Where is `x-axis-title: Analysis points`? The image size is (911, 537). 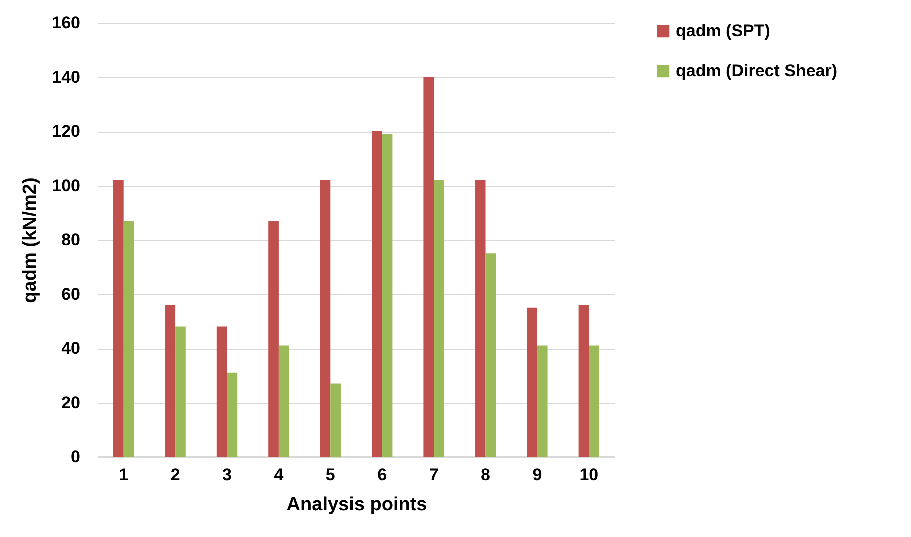
x-axis-title: Analysis points is located at coordinates (357, 505).